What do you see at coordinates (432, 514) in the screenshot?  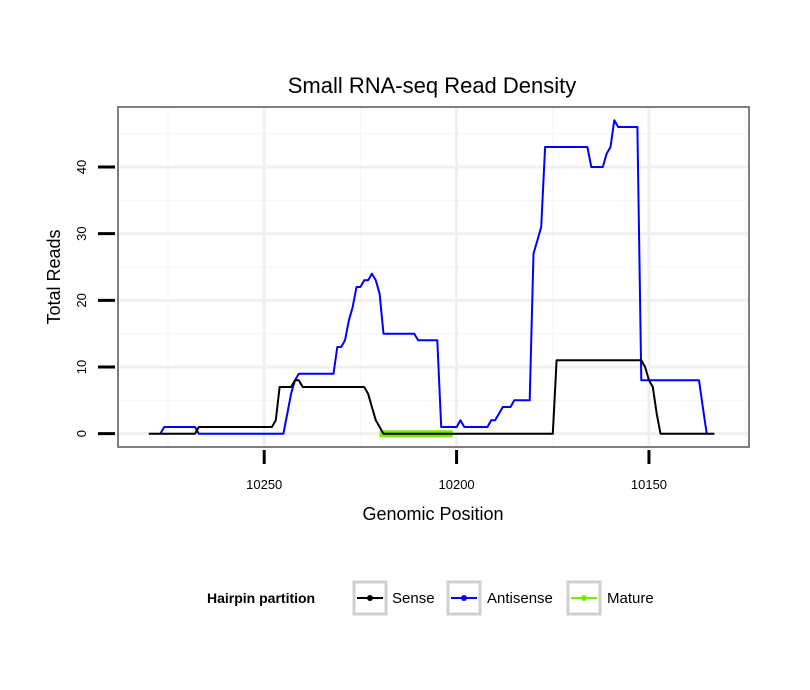 I see `x-axis-title: Genomic Position` at bounding box center [432, 514].